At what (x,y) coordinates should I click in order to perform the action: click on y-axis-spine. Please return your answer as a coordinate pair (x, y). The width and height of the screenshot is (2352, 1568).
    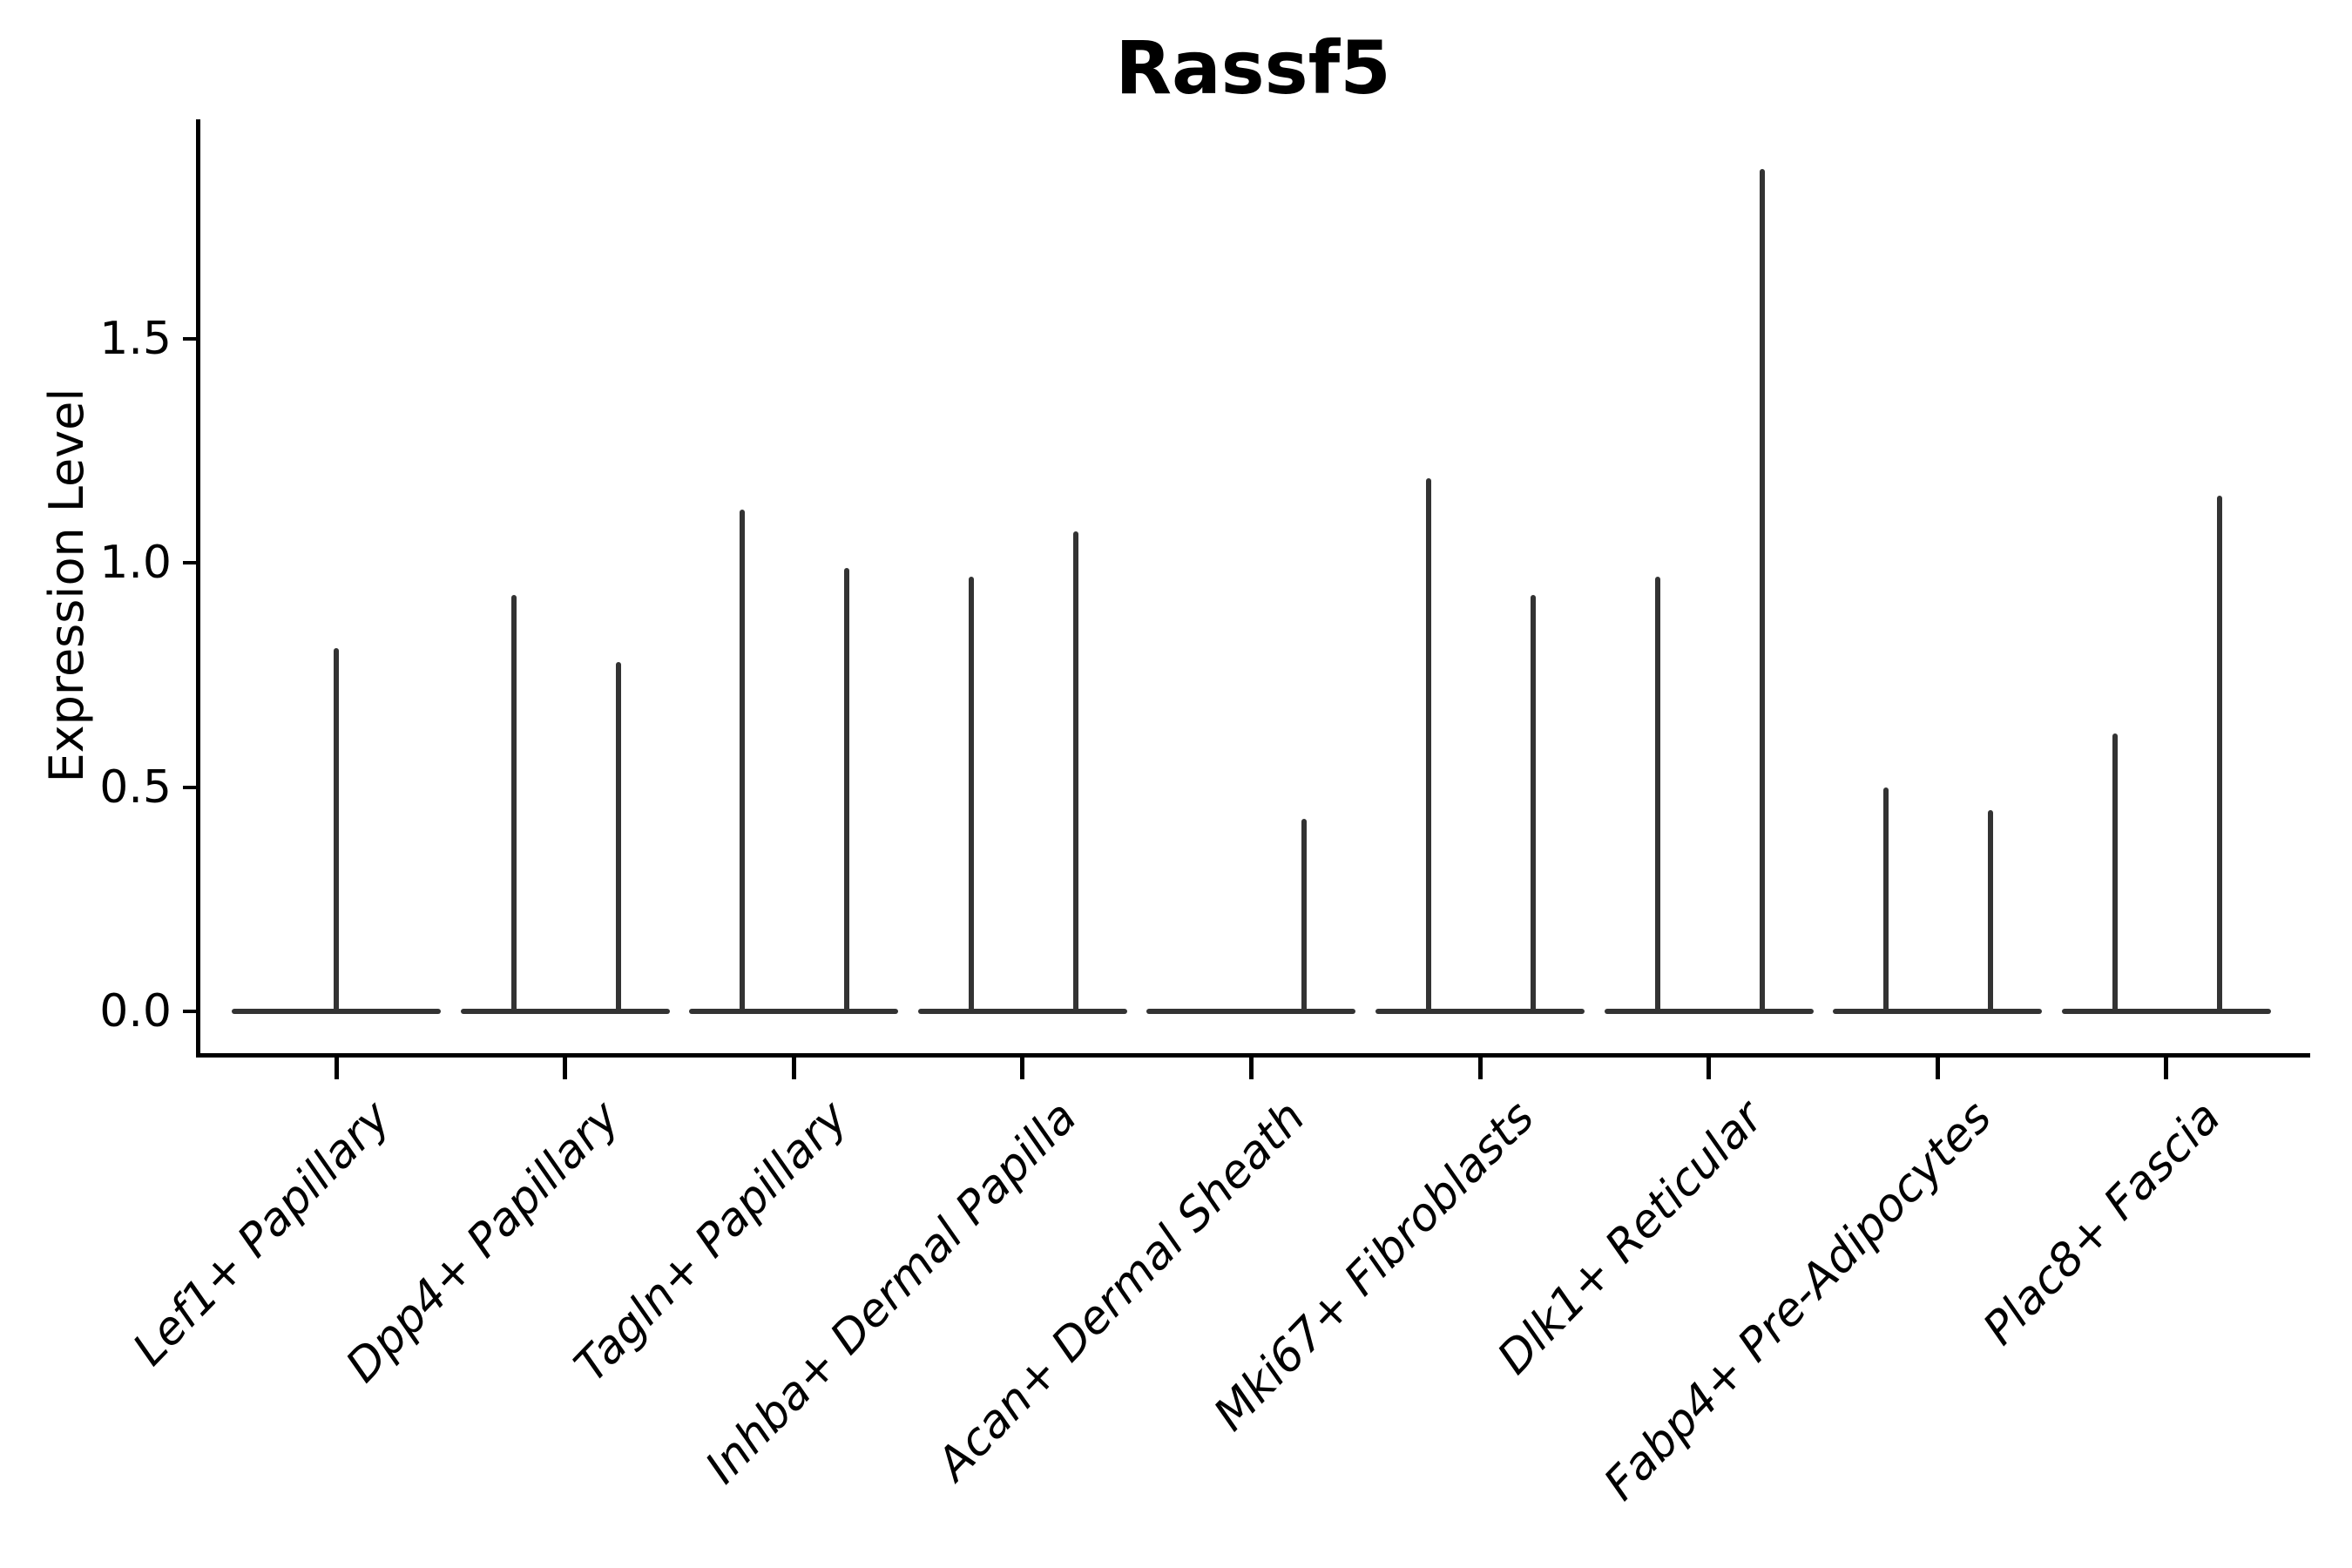
    Looking at the image, I should click on (198, 588).